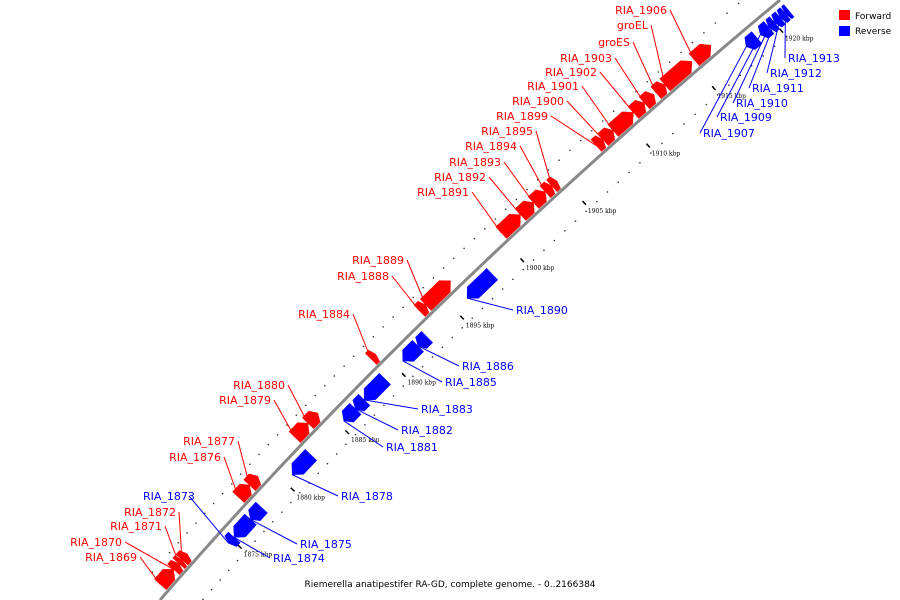 This screenshot has width=900, height=600. Describe the element at coordinates (447, 409) in the screenshot. I see `reverse-gene-label: RIA_1883` at that location.